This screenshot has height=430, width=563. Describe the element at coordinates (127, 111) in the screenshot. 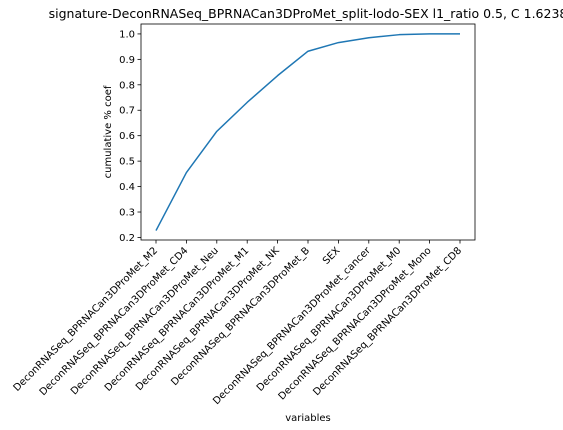

I see `y-tick-label: 0.7` at that location.